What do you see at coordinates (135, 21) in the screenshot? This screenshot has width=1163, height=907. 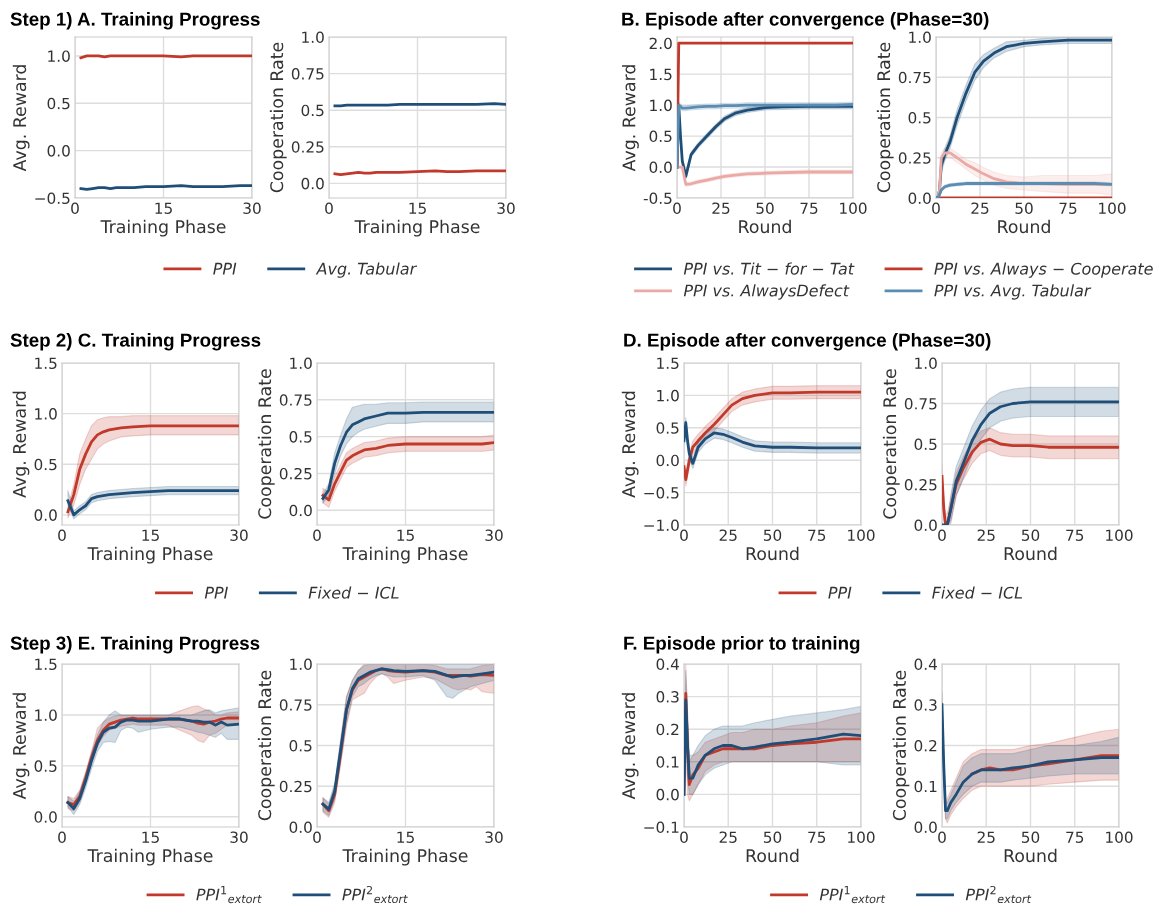 I see `chart-title: Step 1) A. Training Progress` at bounding box center [135, 21].